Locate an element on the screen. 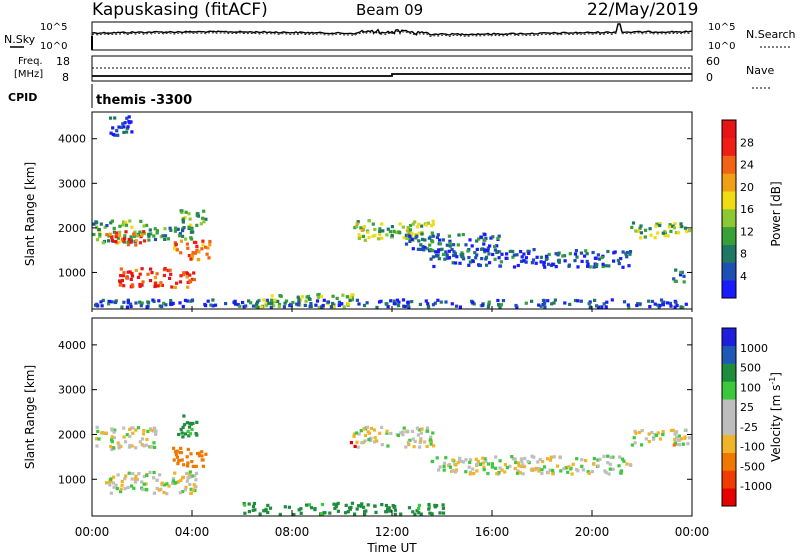  colorbar-tick-label: 12 is located at coordinates (747, 231).